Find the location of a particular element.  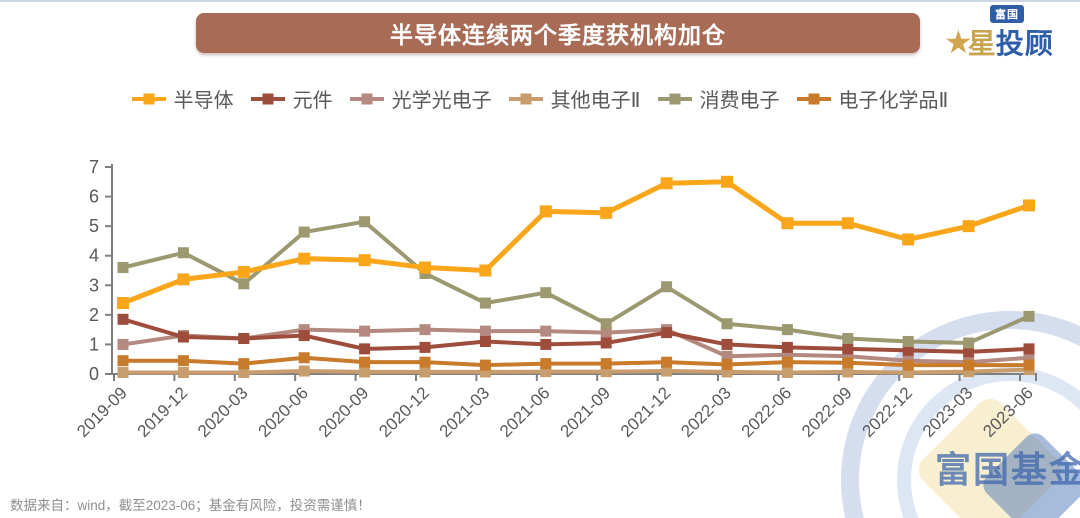

brand-logo: 富国 ★ 星 投顾 is located at coordinates (1005, 33).